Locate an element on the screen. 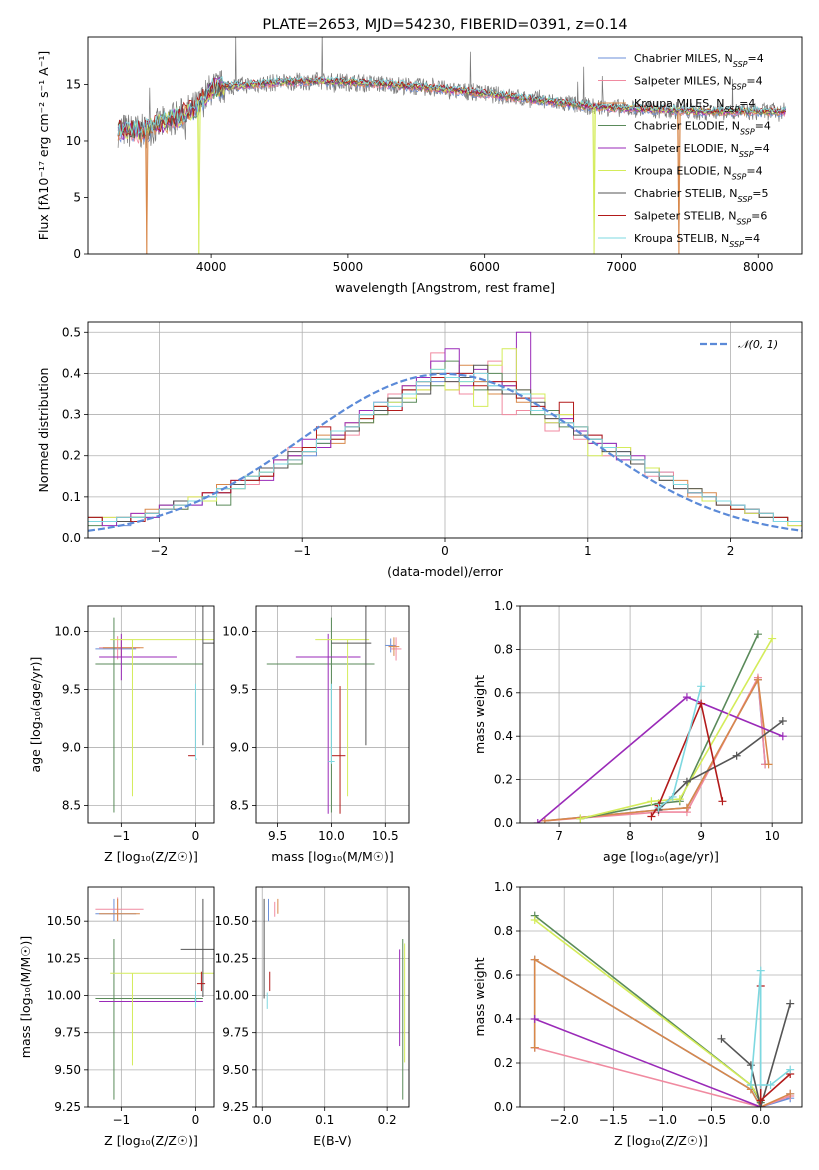 Image resolution: width=819 pixels, height=1170 pixels. x-axis-label: E(B-V) is located at coordinates (332, 1140).